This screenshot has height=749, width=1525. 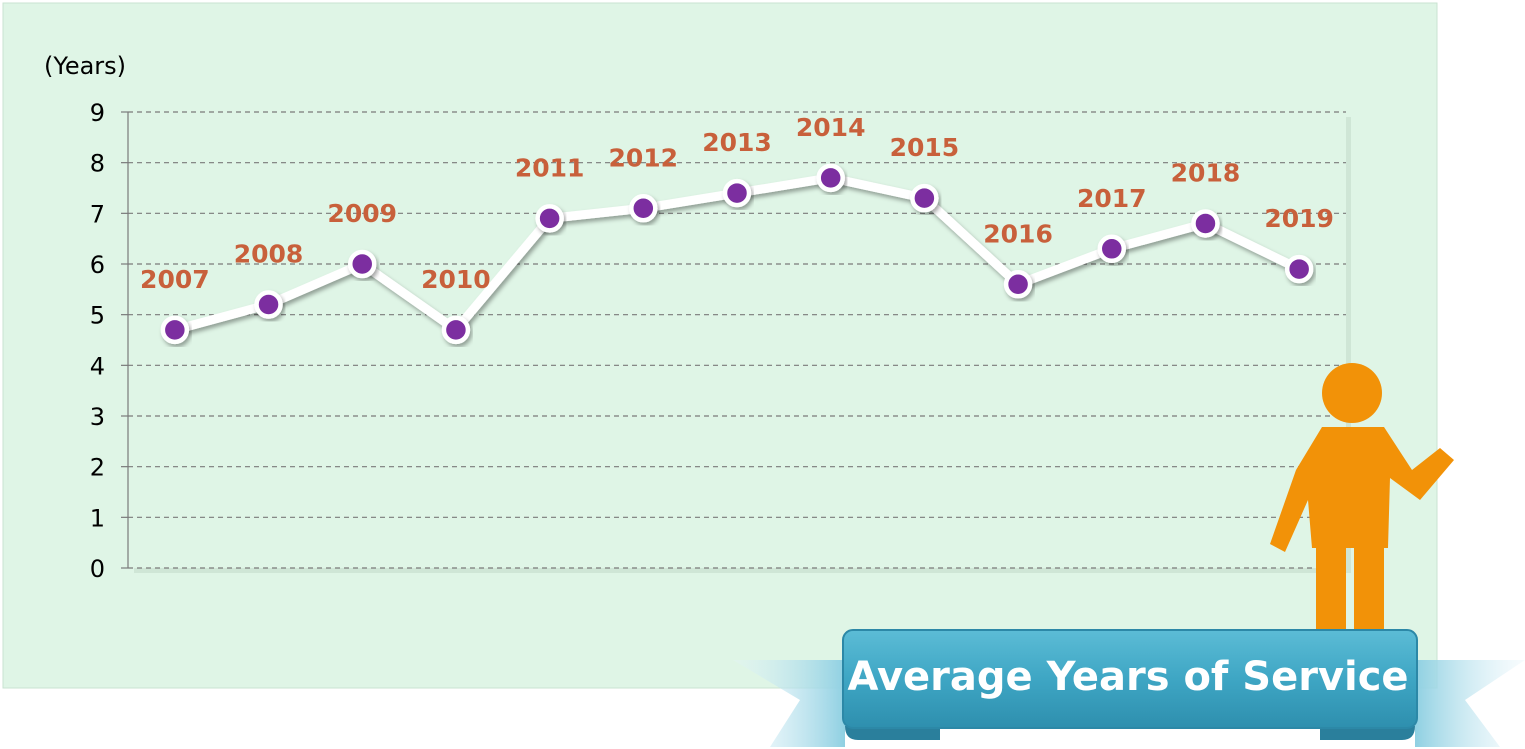 What do you see at coordinates (97, 518) in the screenshot?
I see `y-tick-label: 1` at bounding box center [97, 518].